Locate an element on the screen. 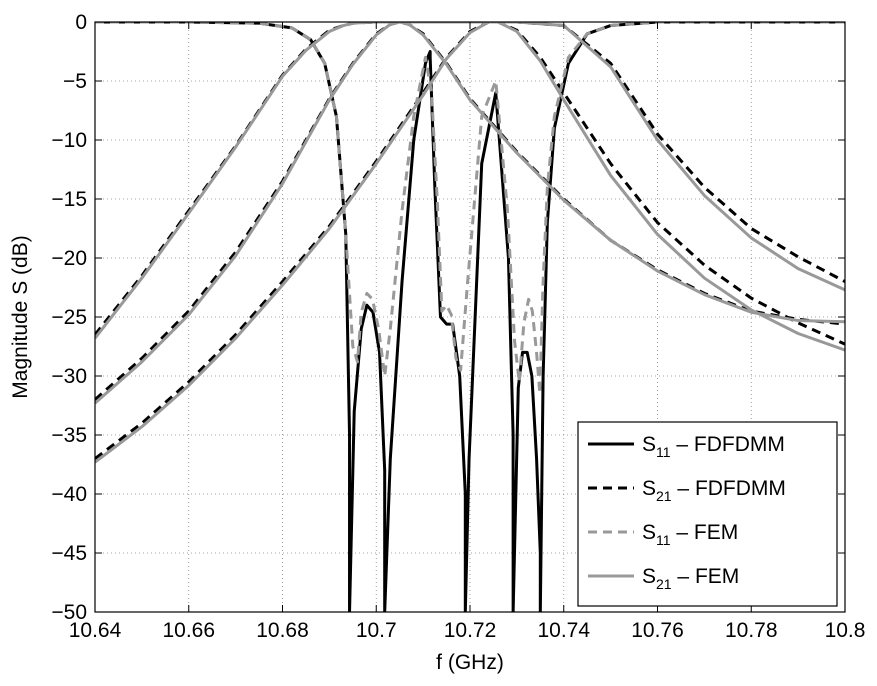 This screenshot has height=686, width=877. x-tick-label: 10.64 is located at coordinates (95, 630).